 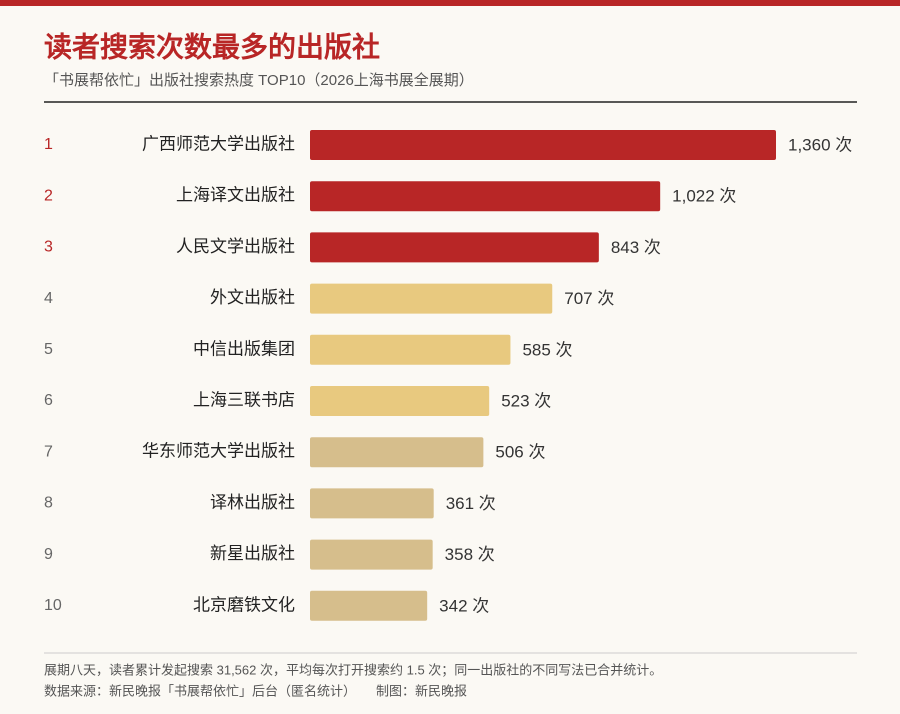 I want to click on category-label: 外文出版社, so click(x=252, y=297).